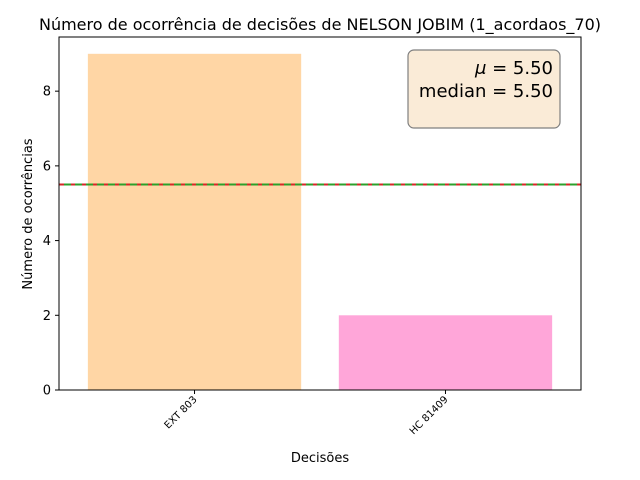 This screenshot has width=640, height=480. What do you see at coordinates (47, 316) in the screenshot?
I see `y-tick-label: 2` at bounding box center [47, 316].